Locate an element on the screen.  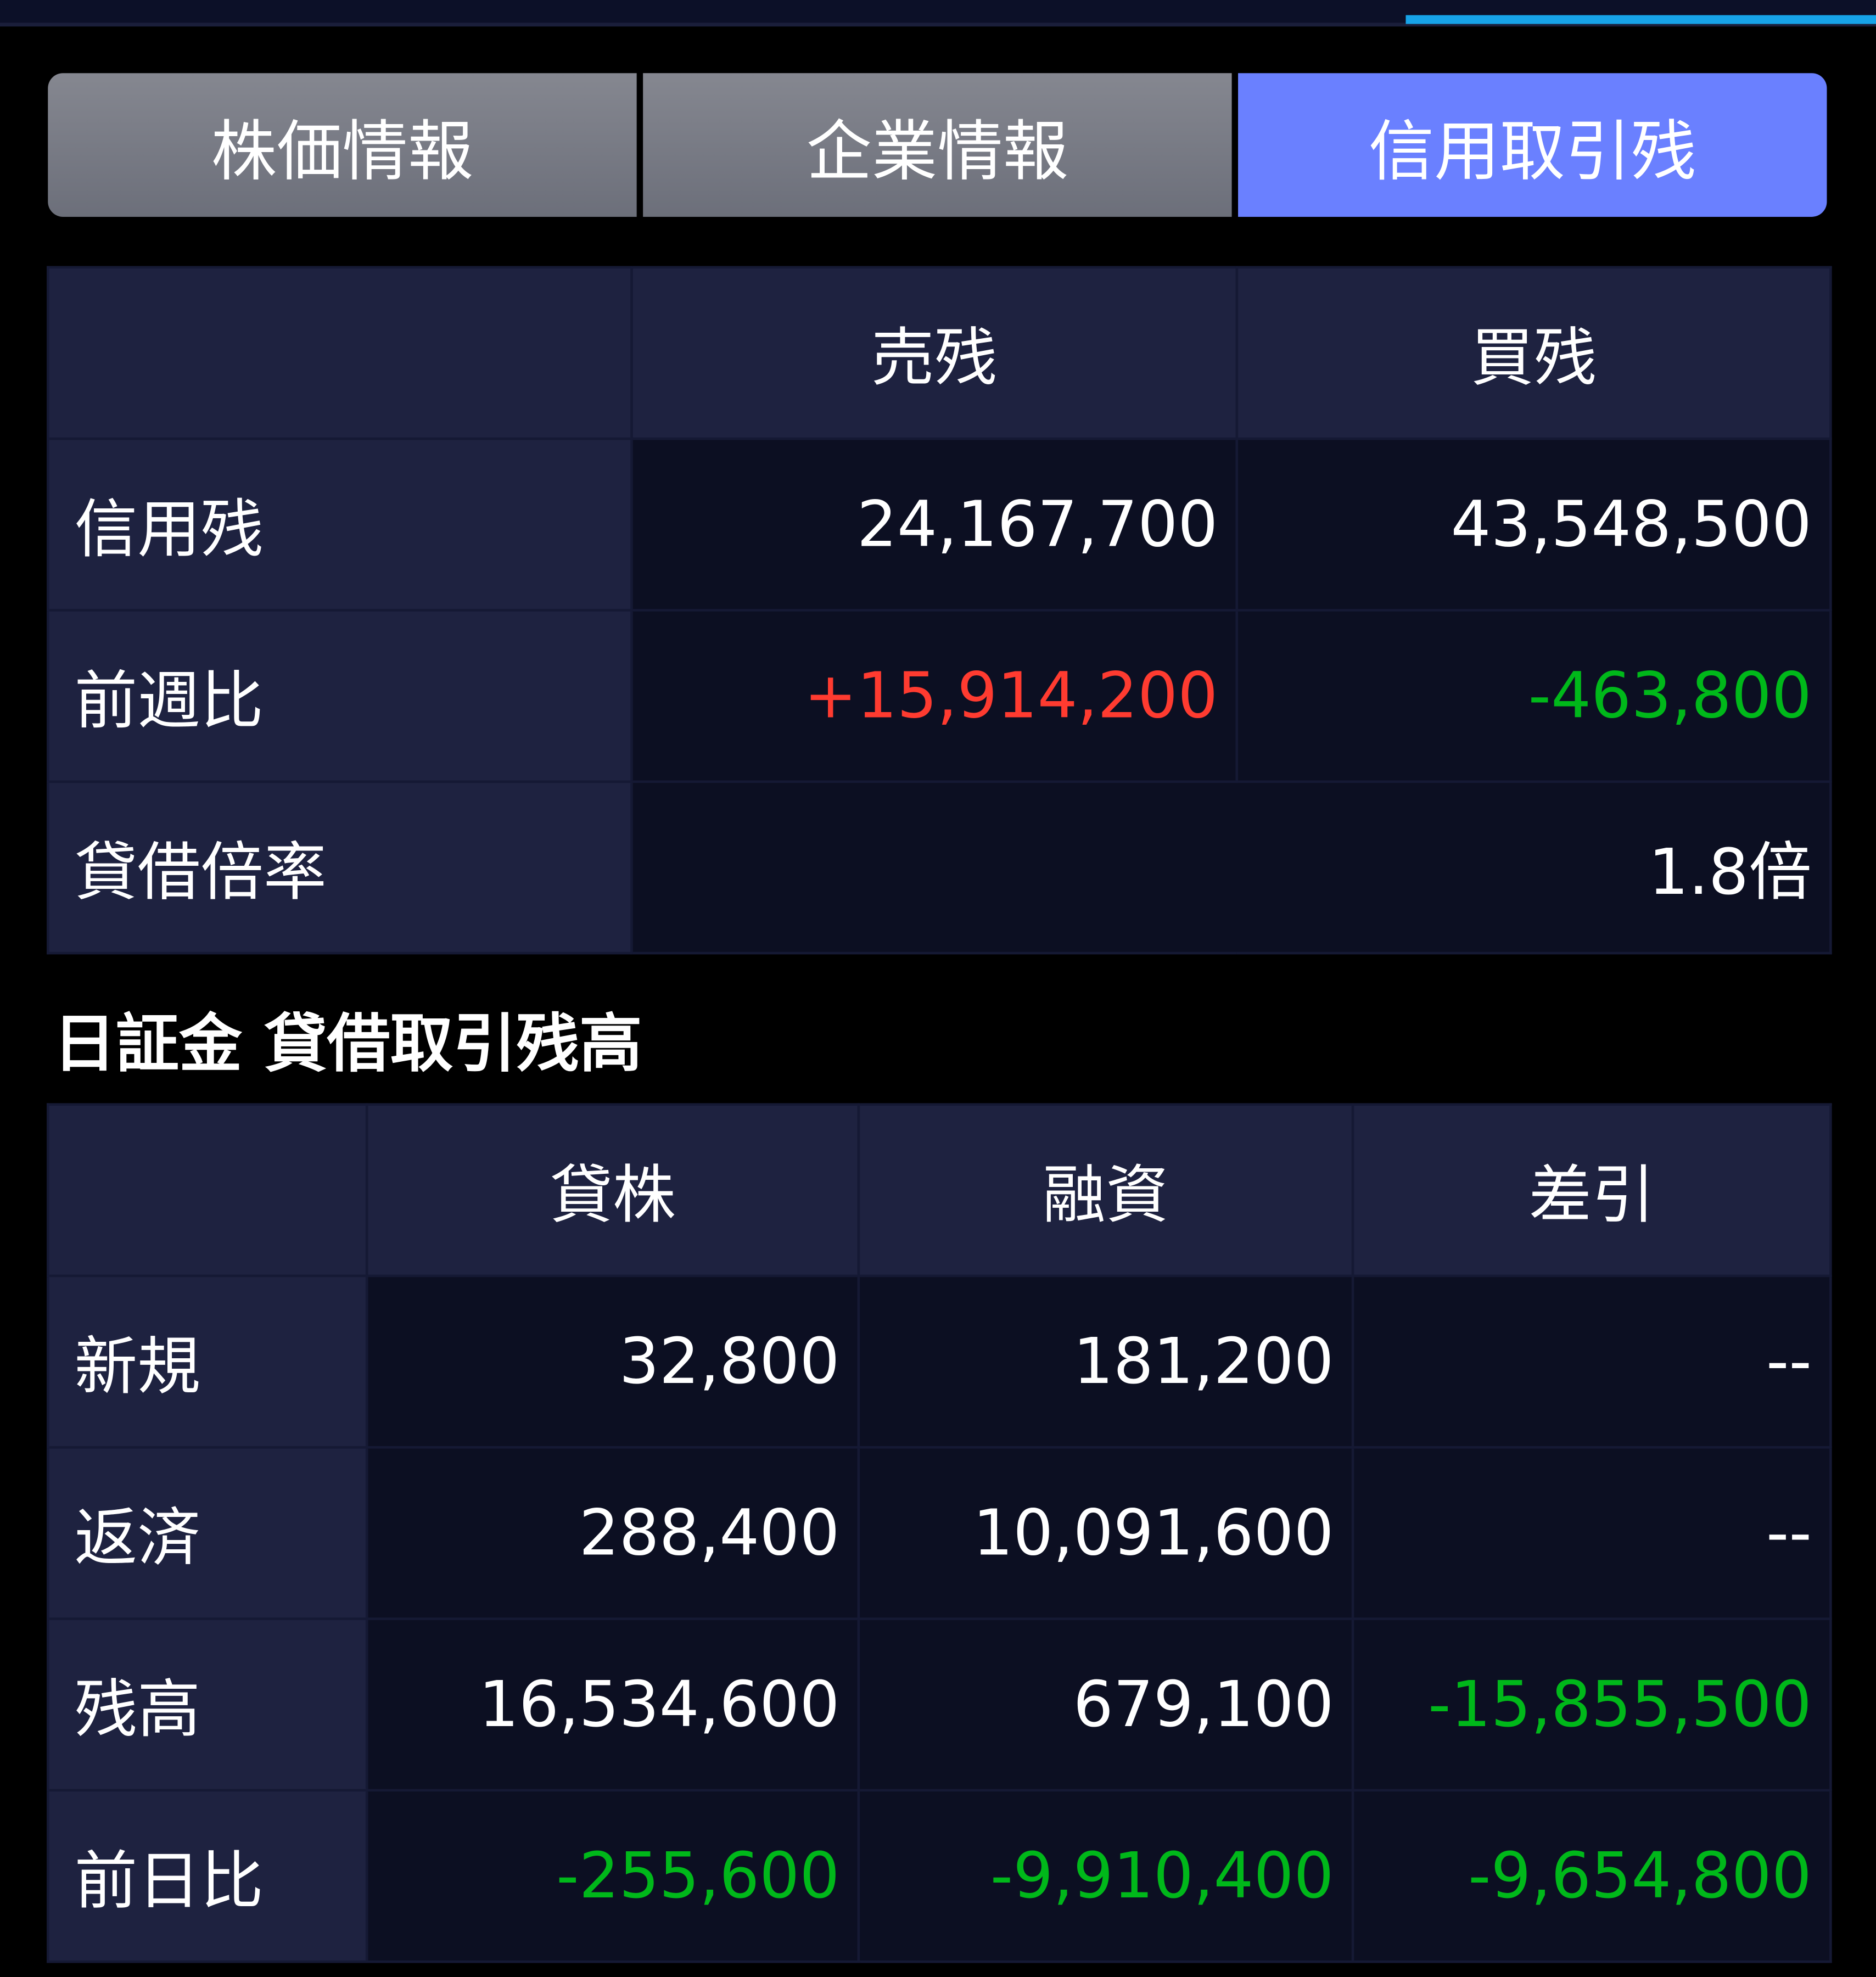
lend-change: -255,600 is located at coordinates (612, 1876).